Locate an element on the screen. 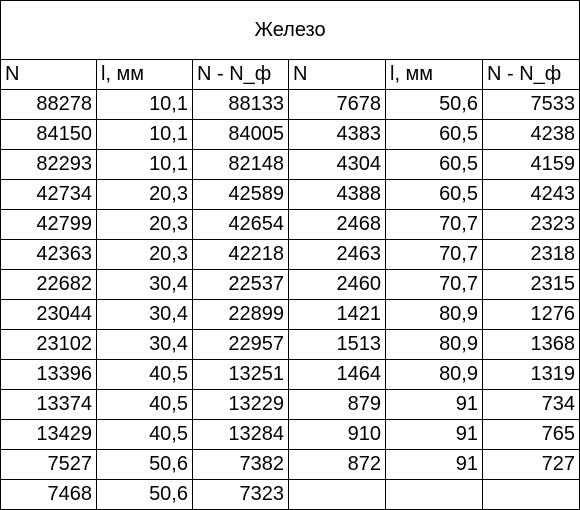  table-cell: 734 is located at coordinates (530, 404).